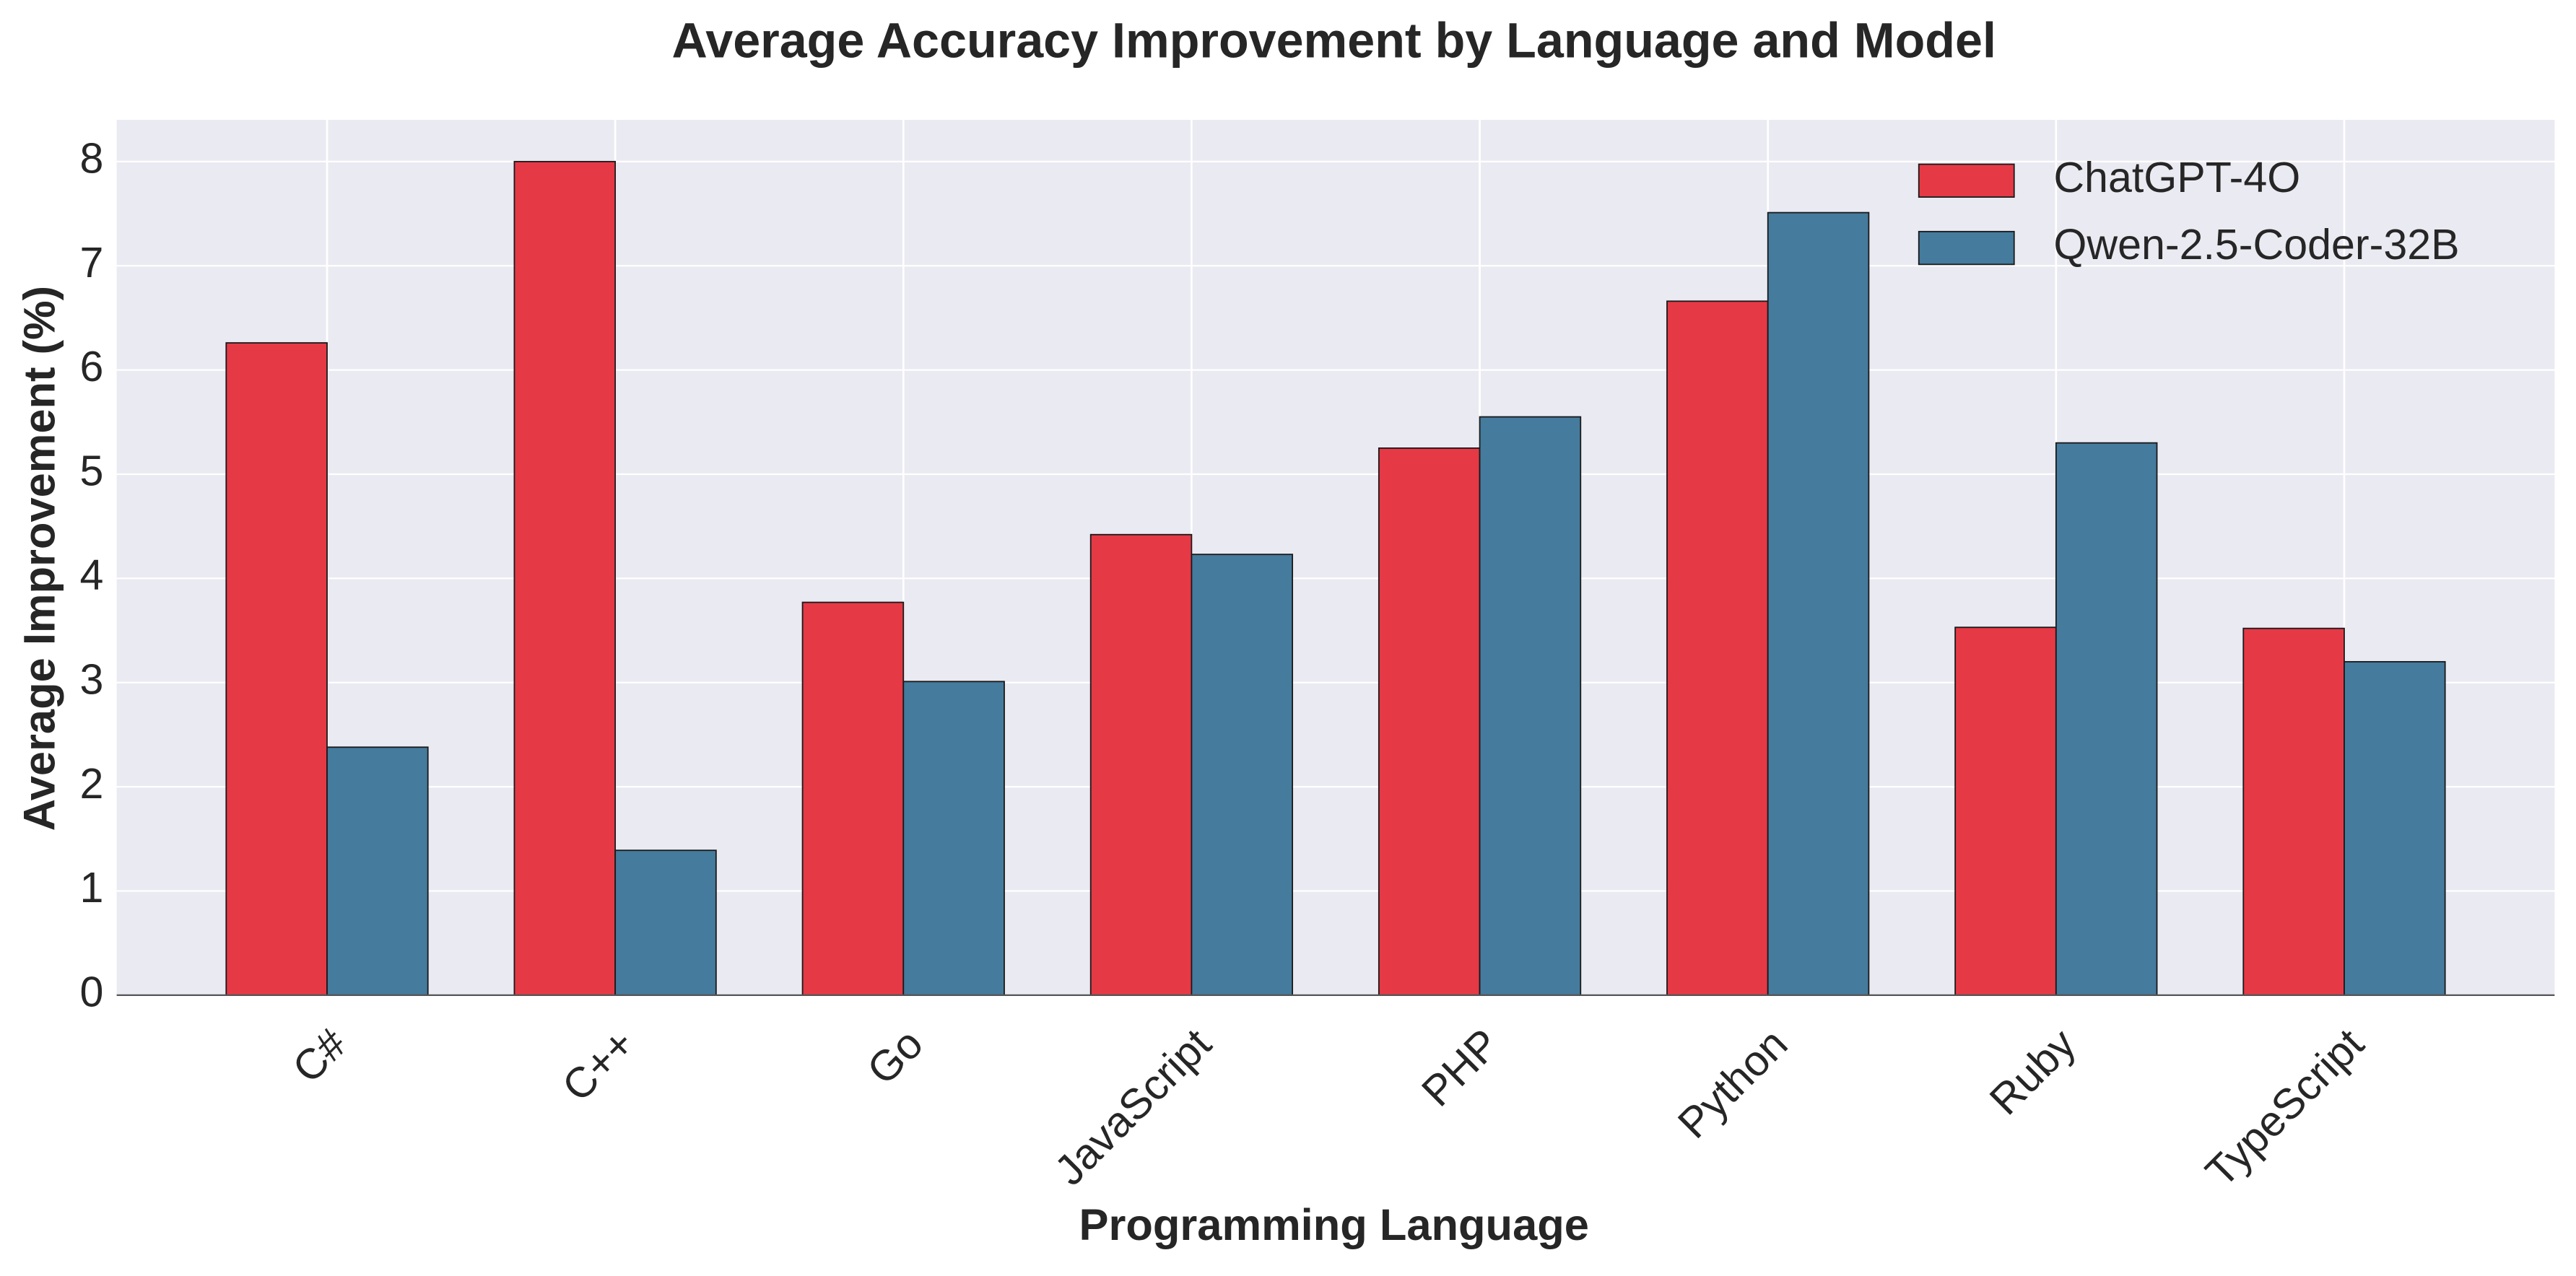  What do you see at coordinates (2176, 177) in the screenshot?
I see `legend-label: ChatGPT-4O` at bounding box center [2176, 177].